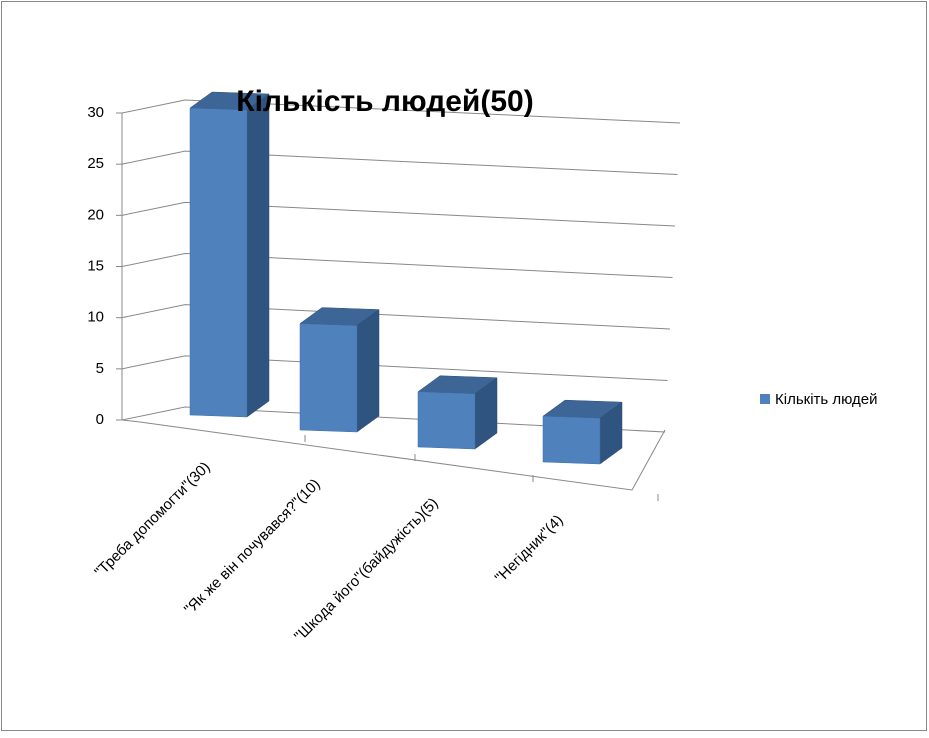 The image size is (929, 738). I want to click on y-tick-label: 15, so click(95, 265).